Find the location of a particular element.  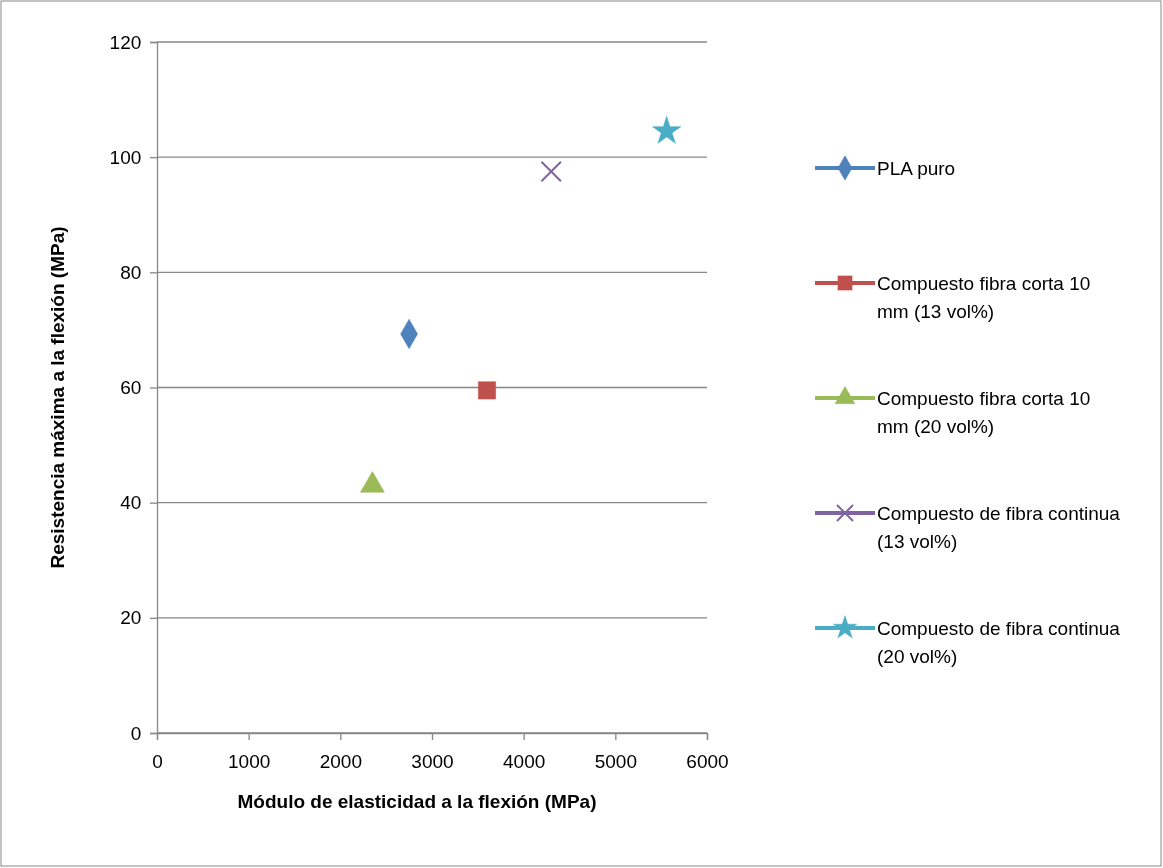

legend-label: PLA puro is located at coordinates (916, 168).